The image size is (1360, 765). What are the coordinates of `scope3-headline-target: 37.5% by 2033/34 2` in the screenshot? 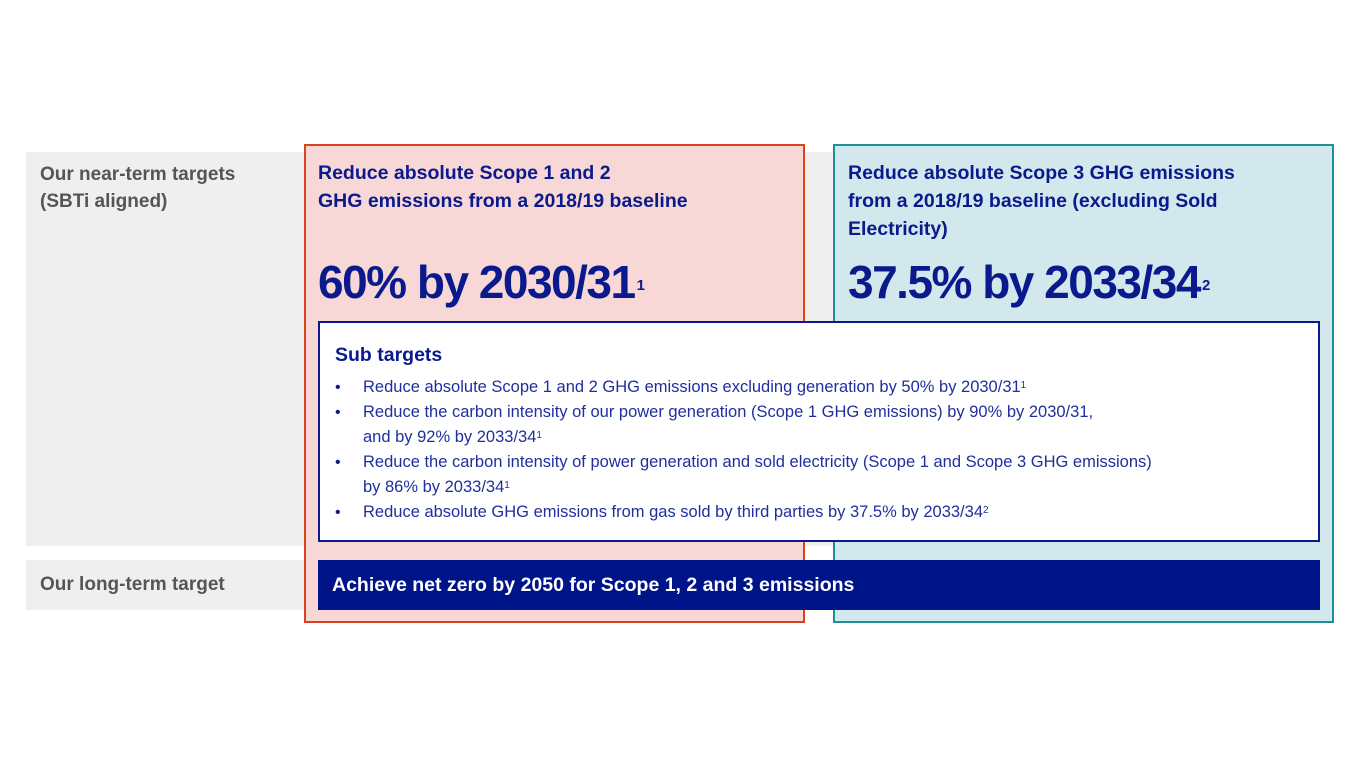 It's located at (1029, 282).